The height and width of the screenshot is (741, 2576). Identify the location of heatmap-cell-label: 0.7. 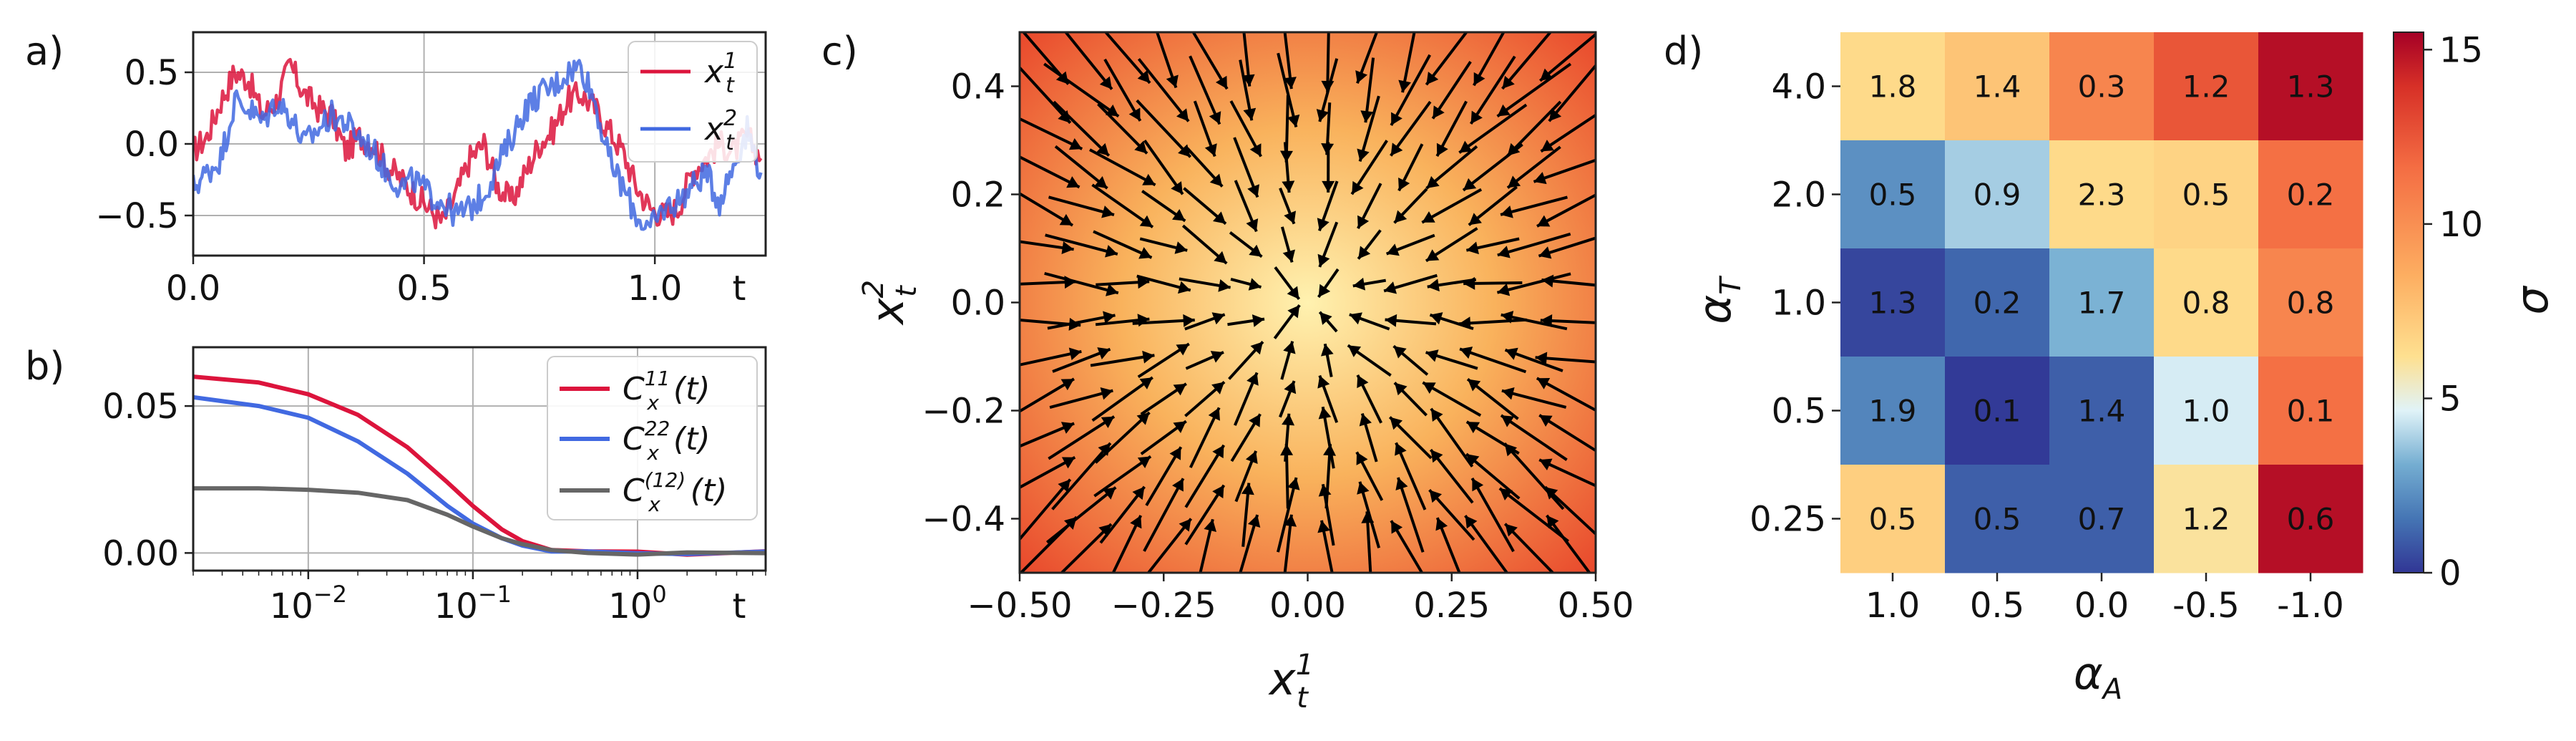
(2102, 519).